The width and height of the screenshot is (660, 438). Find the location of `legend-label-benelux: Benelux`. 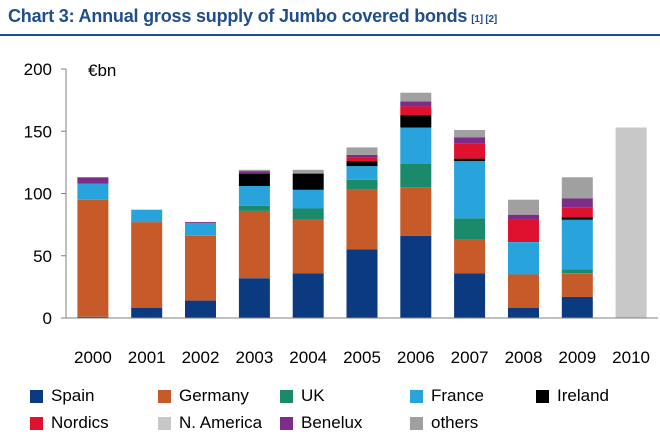

legend-label-benelux: Benelux is located at coordinates (332, 422).